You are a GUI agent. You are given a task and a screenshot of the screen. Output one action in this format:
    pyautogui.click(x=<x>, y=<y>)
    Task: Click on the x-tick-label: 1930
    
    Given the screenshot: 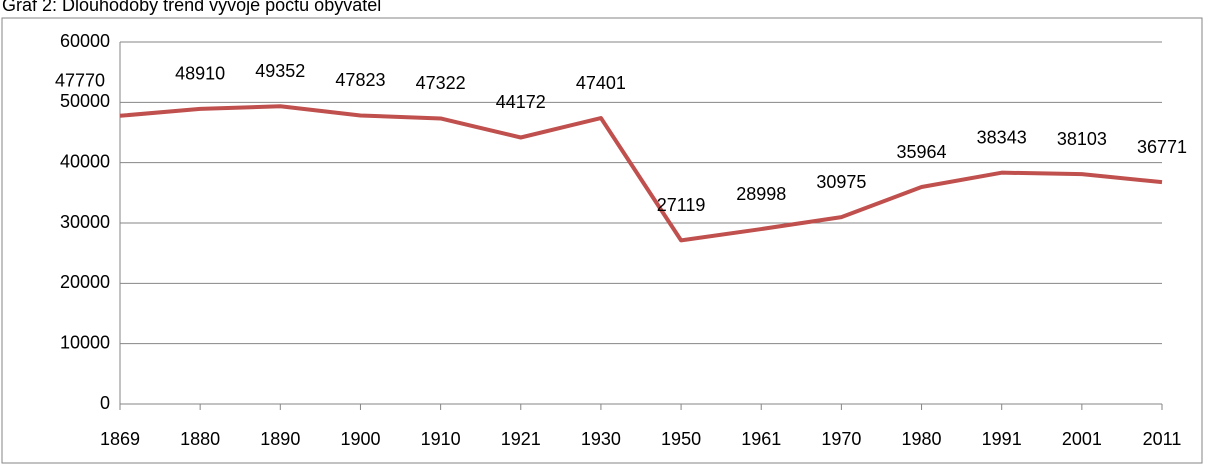 What is the action you would take?
    pyautogui.click(x=601, y=439)
    